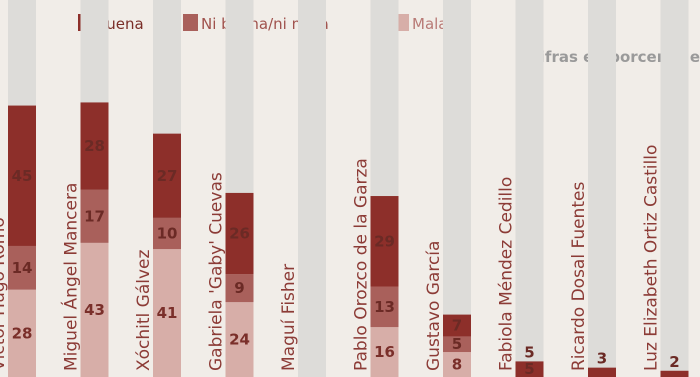 This screenshot has width=700, height=377. I want to click on category-label-1: Miguel Ángel Mancera, so click(71, 277).